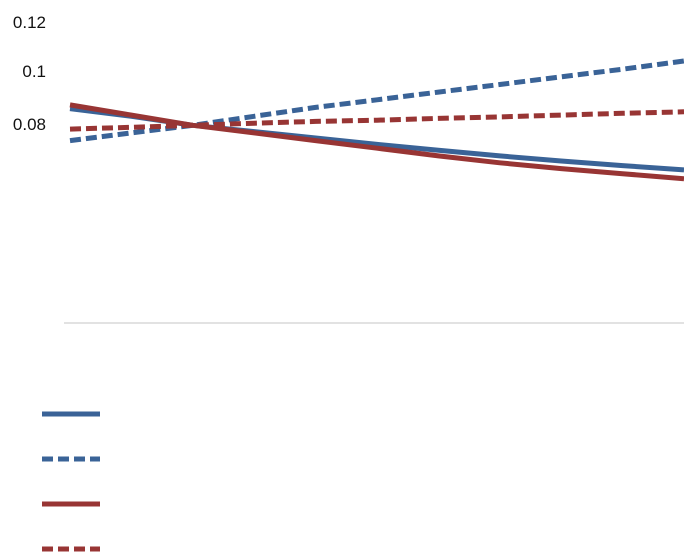 This screenshot has height=555, width=684. What do you see at coordinates (71, 481) in the screenshot?
I see `legend` at bounding box center [71, 481].